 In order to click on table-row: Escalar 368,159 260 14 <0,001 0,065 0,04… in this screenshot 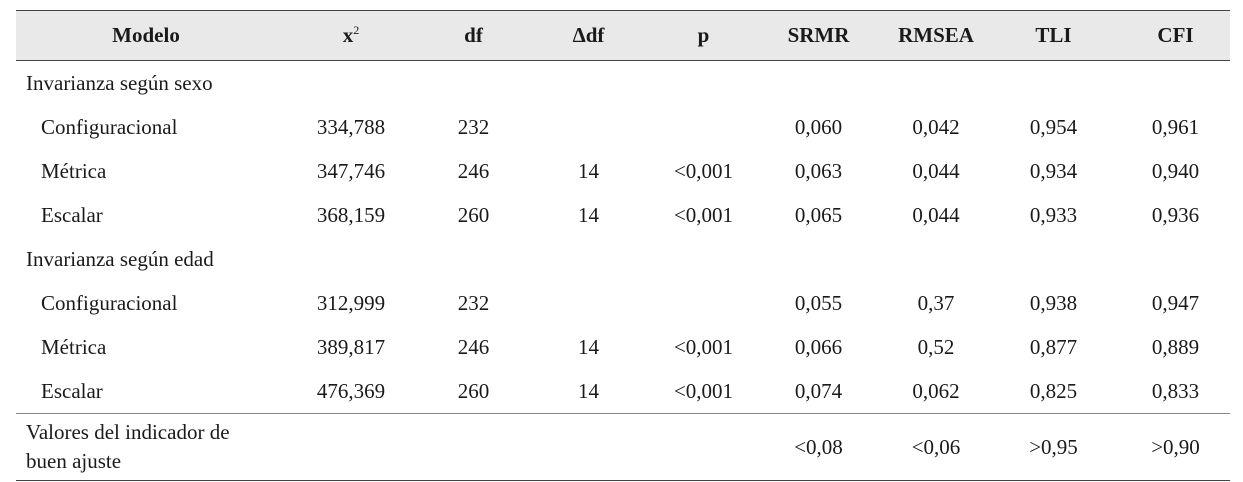, I will do `click(623, 215)`.